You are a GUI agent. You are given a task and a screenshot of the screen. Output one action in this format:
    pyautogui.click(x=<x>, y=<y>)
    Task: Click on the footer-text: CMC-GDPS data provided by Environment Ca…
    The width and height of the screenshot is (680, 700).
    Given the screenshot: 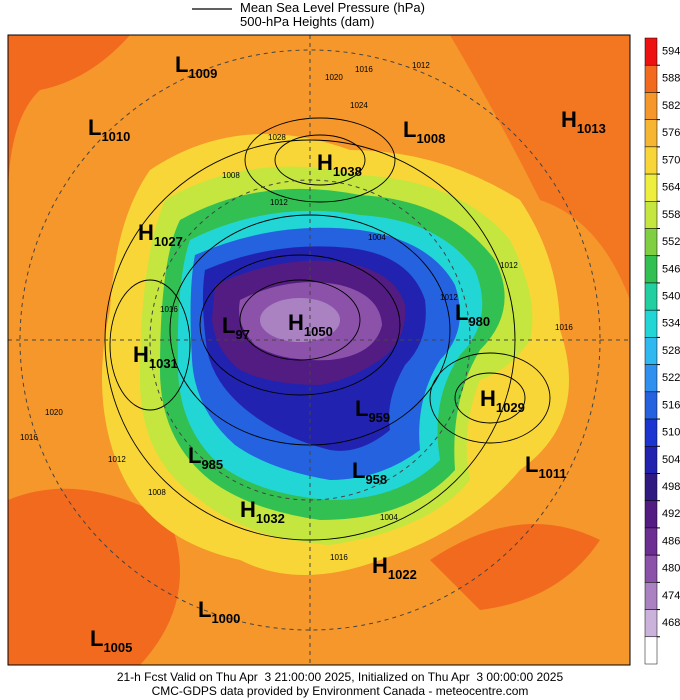 What is the action you would take?
    pyautogui.click(x=340, y=691)
    